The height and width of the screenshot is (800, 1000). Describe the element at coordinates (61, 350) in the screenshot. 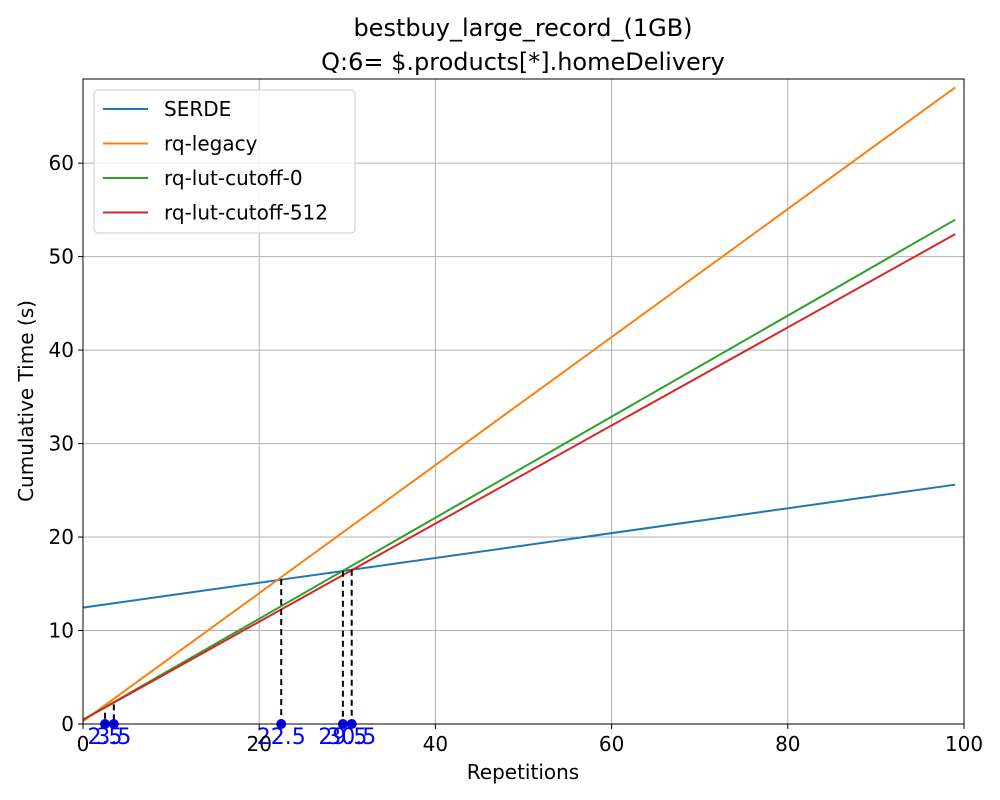

I see `y-tick-label: 40` at that location.